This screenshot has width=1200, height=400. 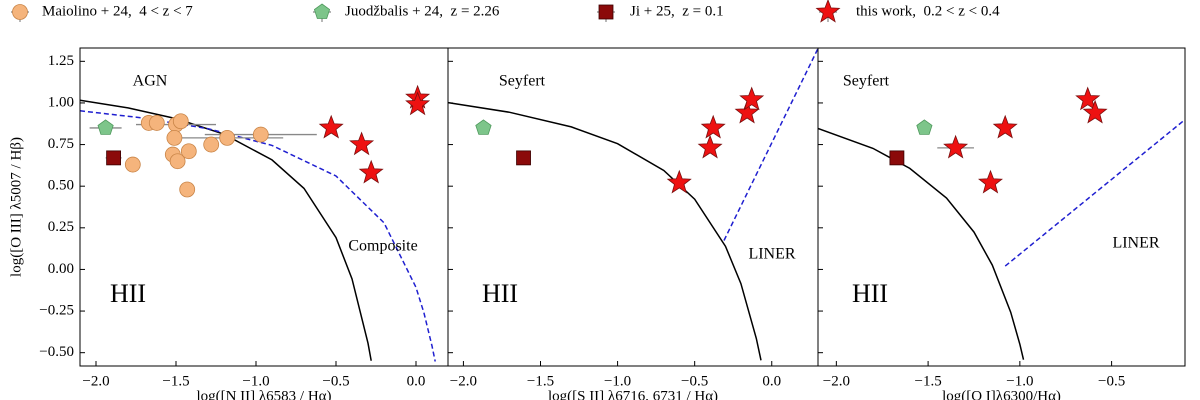 What do you see at coordinates (263, 394) in the screenshot?
I see `x-axis-label: log([N II] λ6583 / Hα)` at bounding box center [263, 394].